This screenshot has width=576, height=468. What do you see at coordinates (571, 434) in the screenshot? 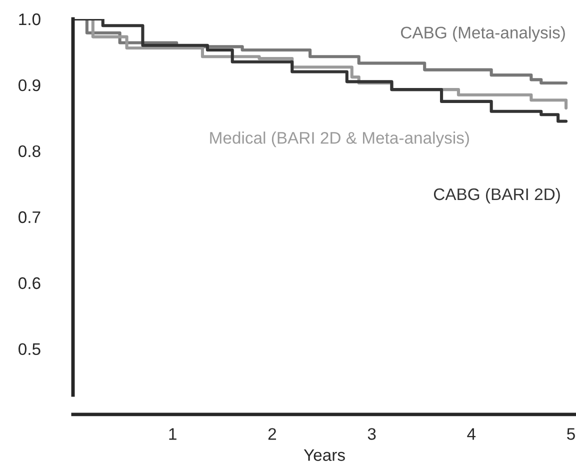
I see `x-tick-label: 5` at bounding box center [571, 434].